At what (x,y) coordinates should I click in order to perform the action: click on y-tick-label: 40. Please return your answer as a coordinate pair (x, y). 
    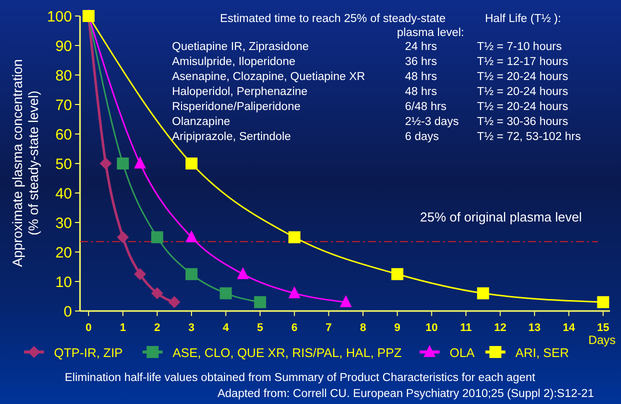
    Looking at the image, I should click on (63, 193).